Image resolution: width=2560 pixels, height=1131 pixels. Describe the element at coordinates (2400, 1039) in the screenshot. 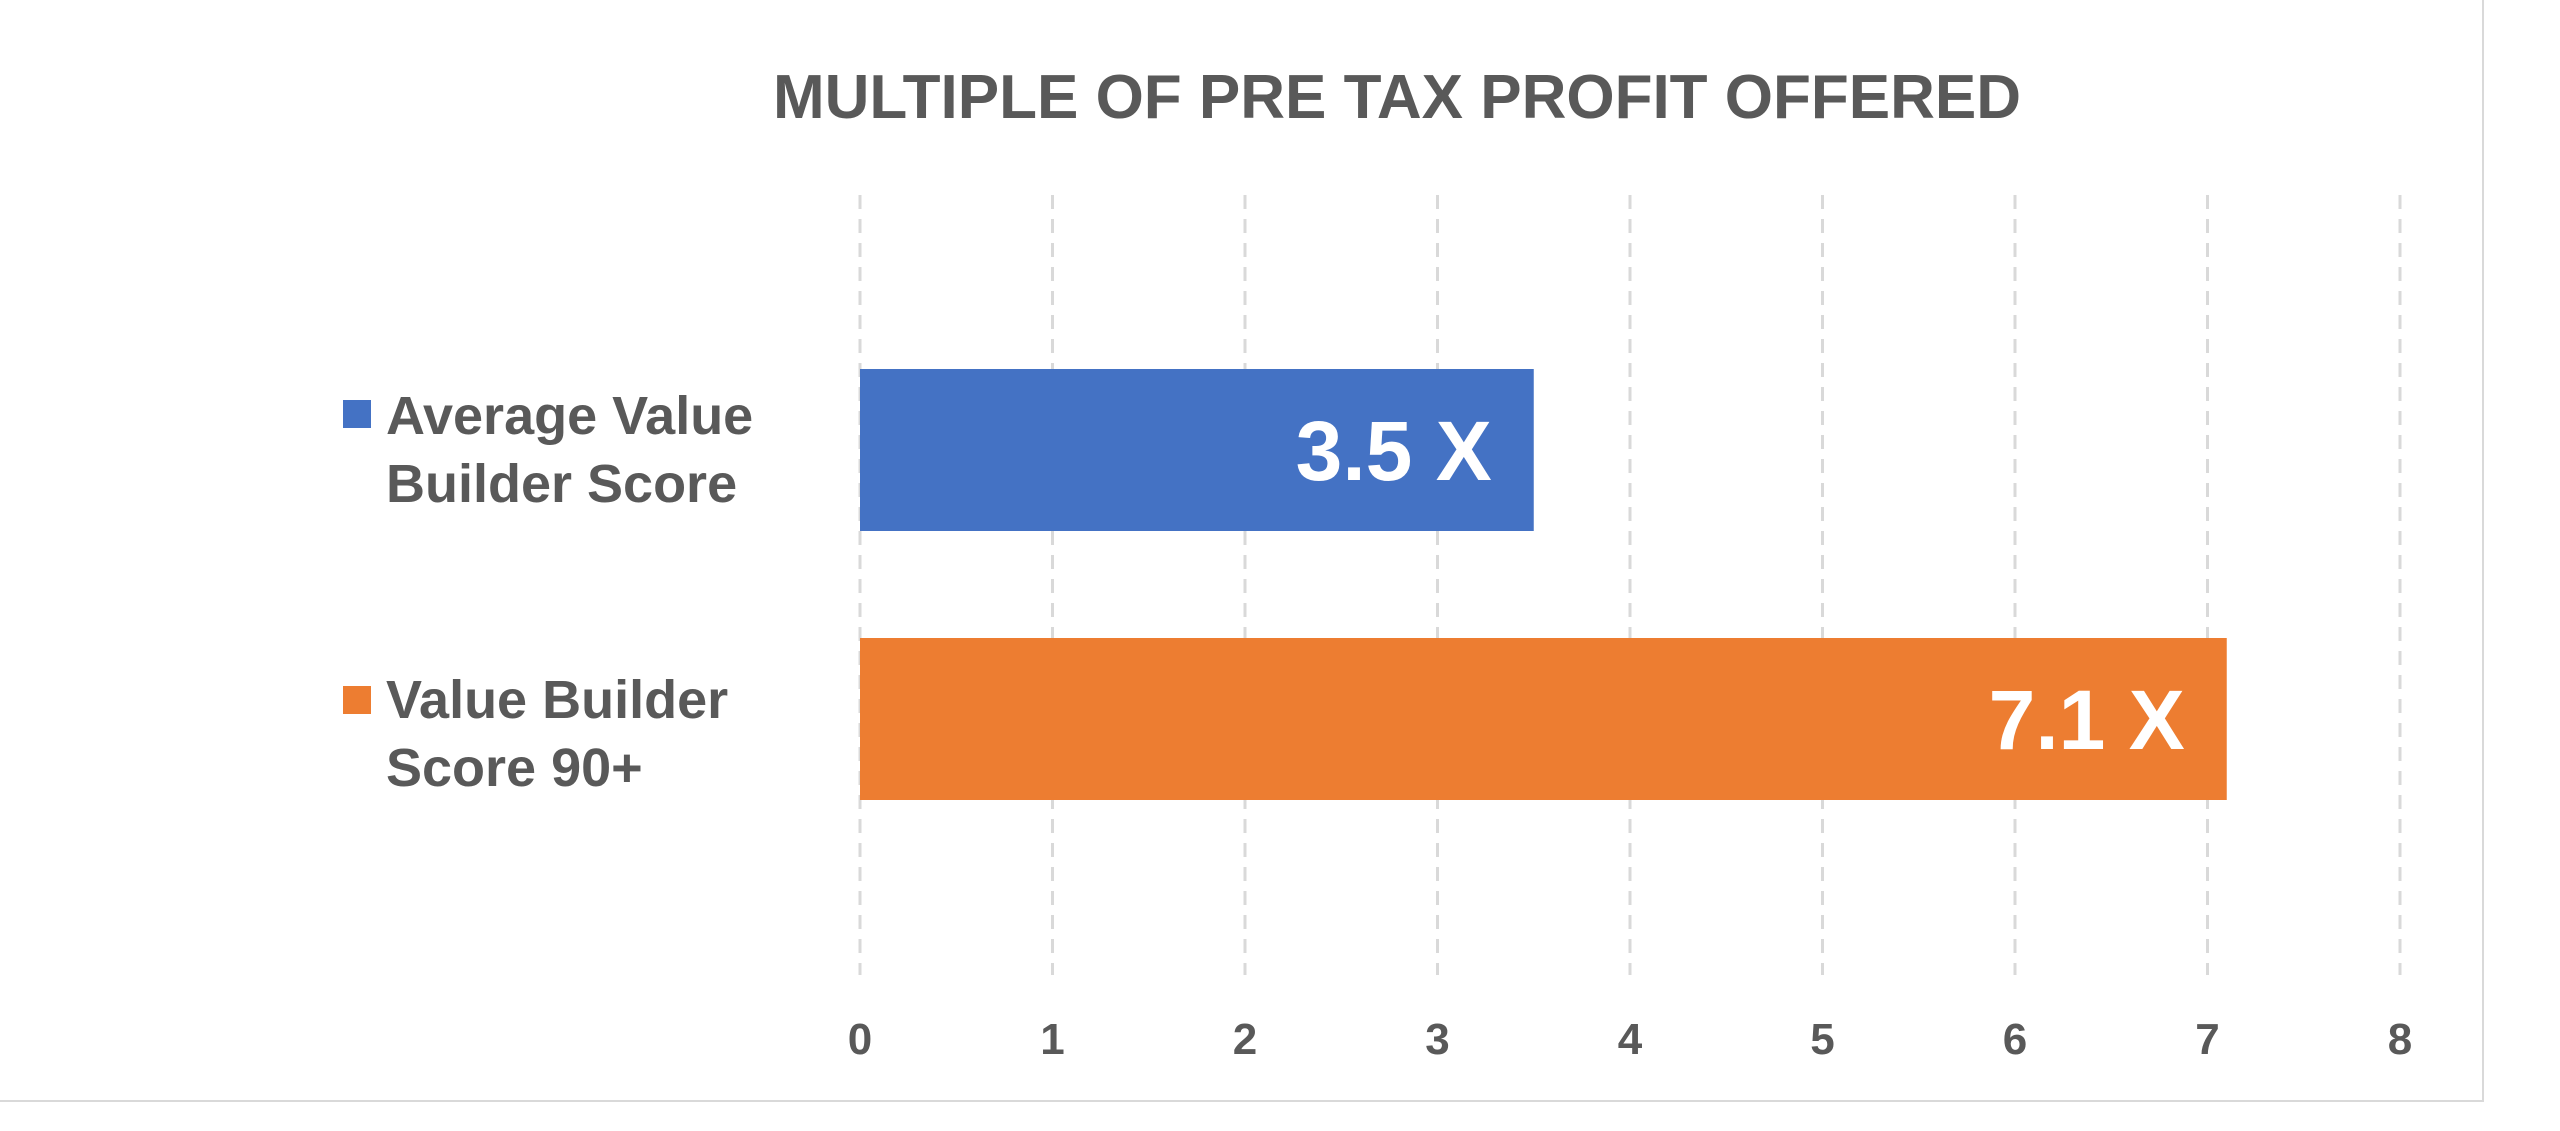

I see `x-tick-label-8: 8` at that location.